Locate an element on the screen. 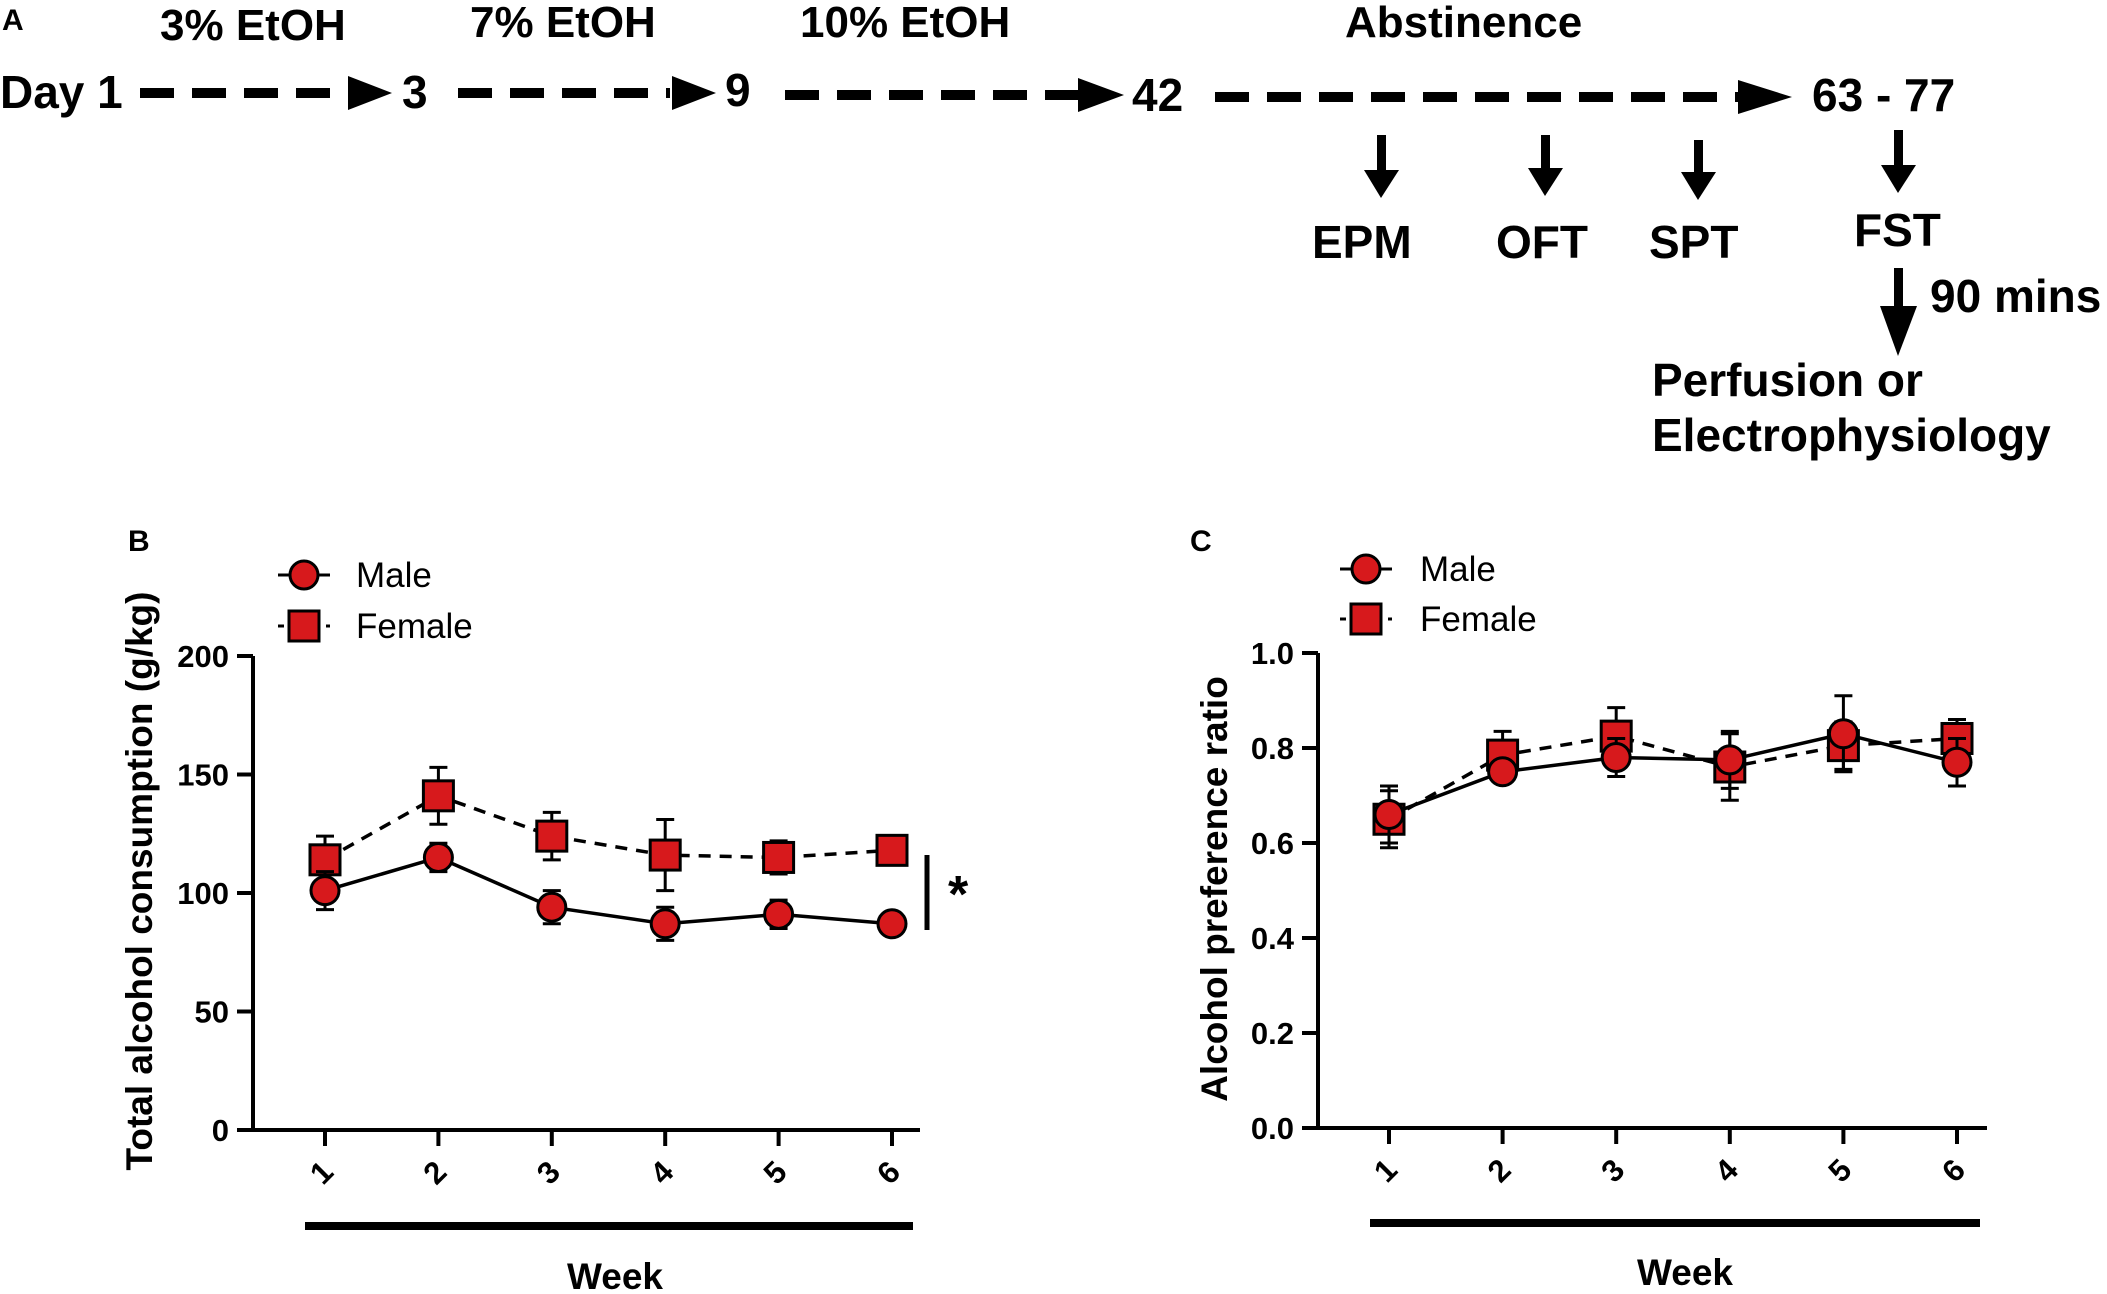 The image size is (2107, 1294). test-label-fst: FST is located at coordinates (1897, 230).